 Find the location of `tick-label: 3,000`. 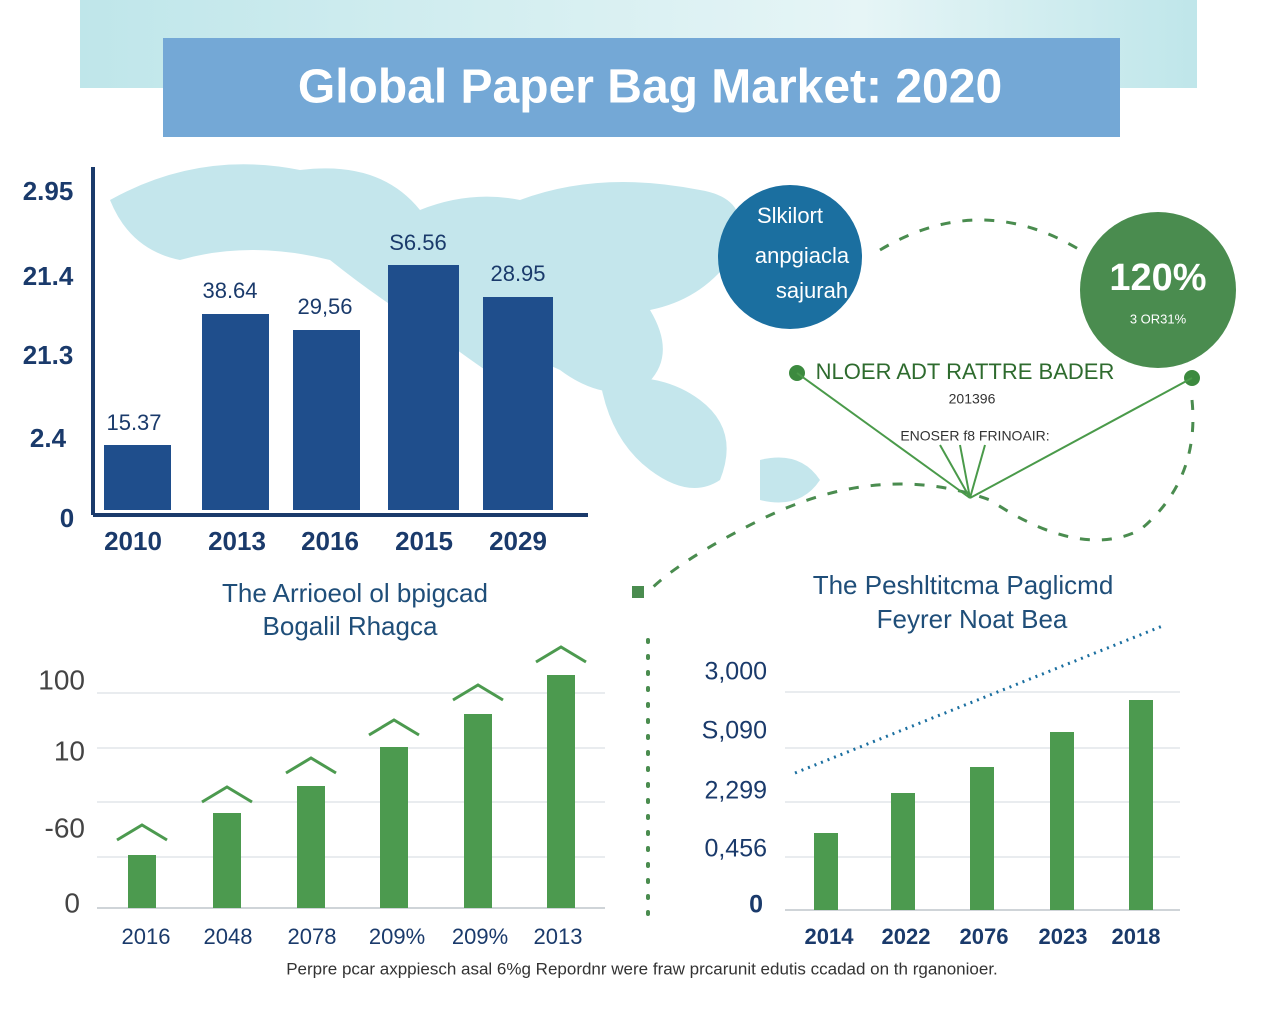

tick-label: 3,000 is located at coordinates (735, 672).